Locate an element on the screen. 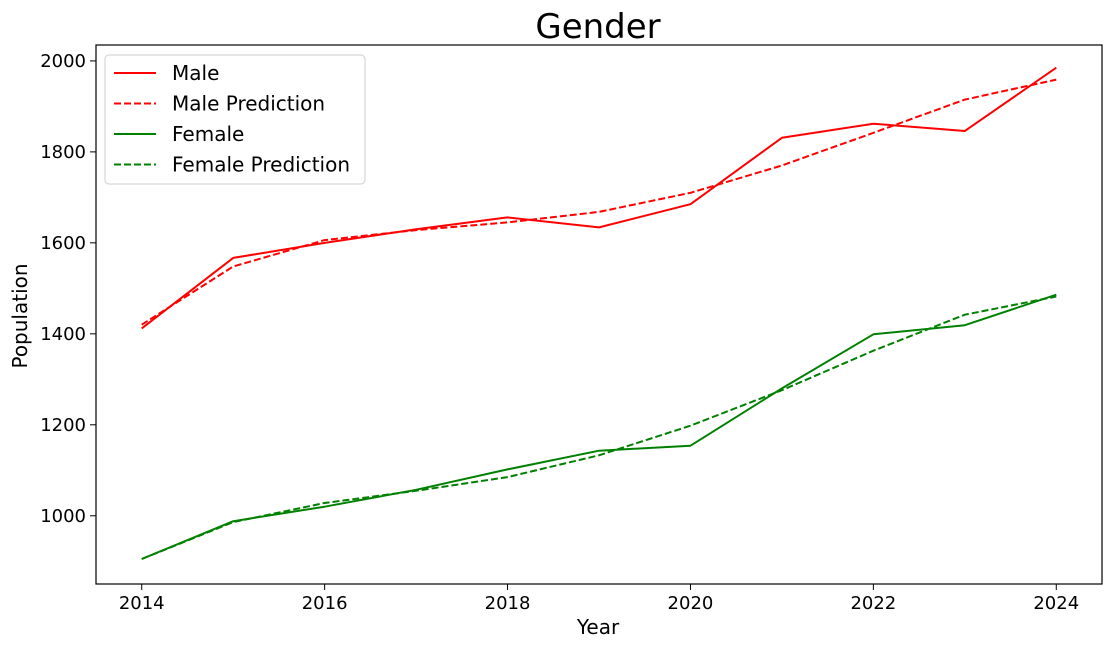 Image resolution: width=1112 pixels, height=648 pixels. y-tick-label: 1800 is located at coordinates (63, 152).